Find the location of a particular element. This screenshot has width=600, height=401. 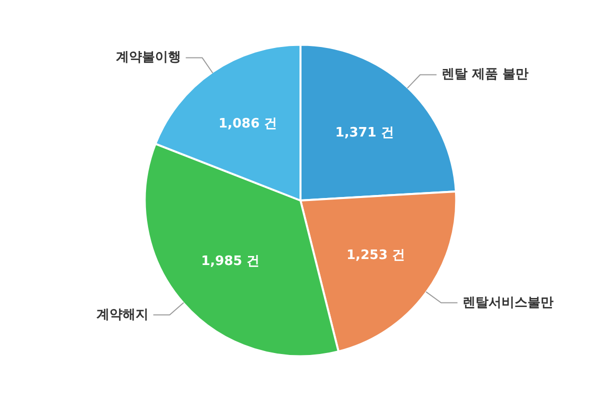

slice-label: 계약불이행 is located at coordinates (148, 58).